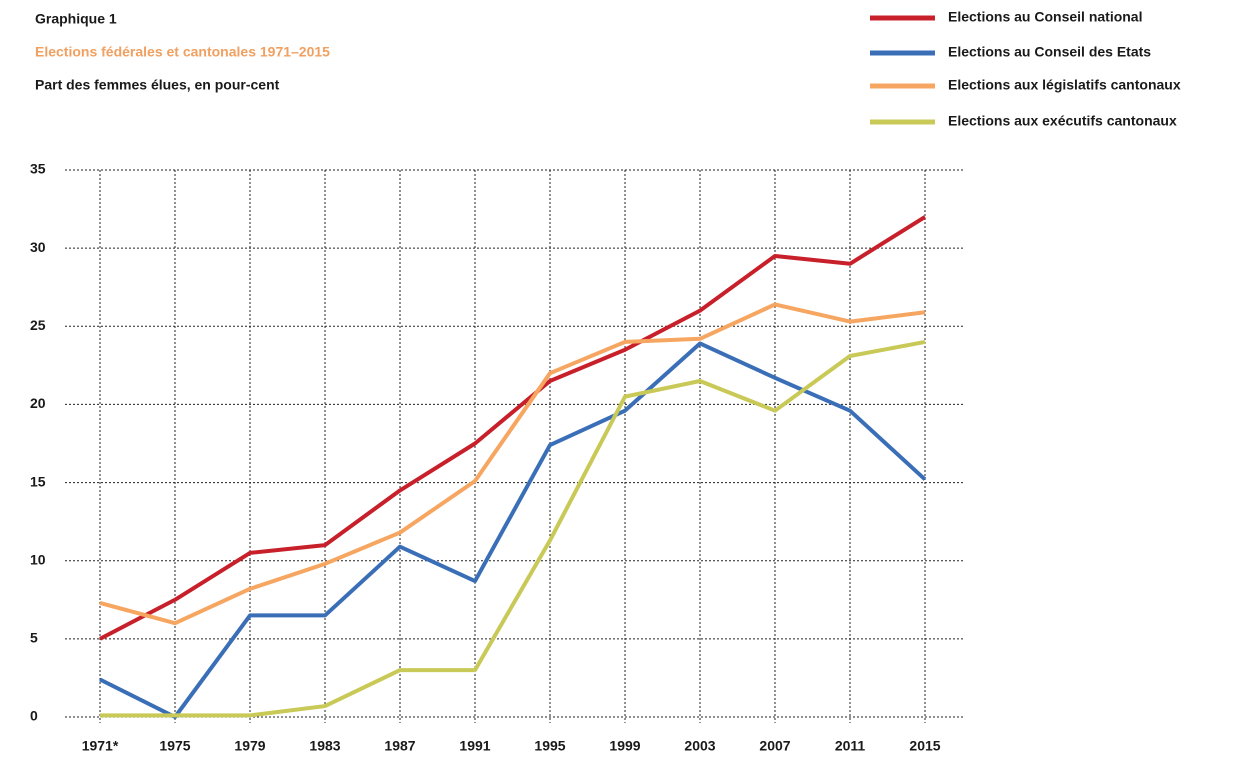 The width and height of the screenshot is (1254, 757). Describe the element at coordinates (38, 325) in the screenshot. I see `y-tick-label: 25` at that location.